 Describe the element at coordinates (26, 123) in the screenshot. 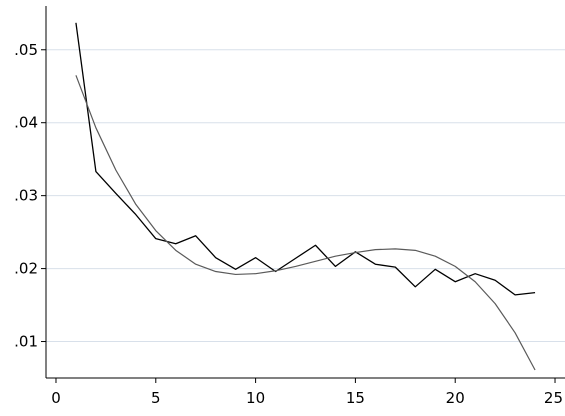

I see `y-tick-label: .04` at that location.